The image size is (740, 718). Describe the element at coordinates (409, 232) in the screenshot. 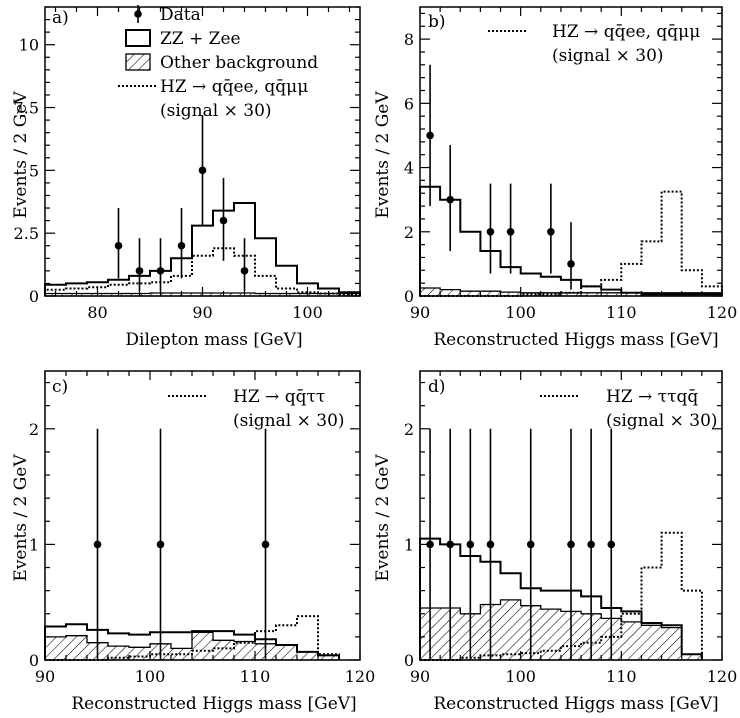

I see `panel-b-ytick-label: 2` at that location.